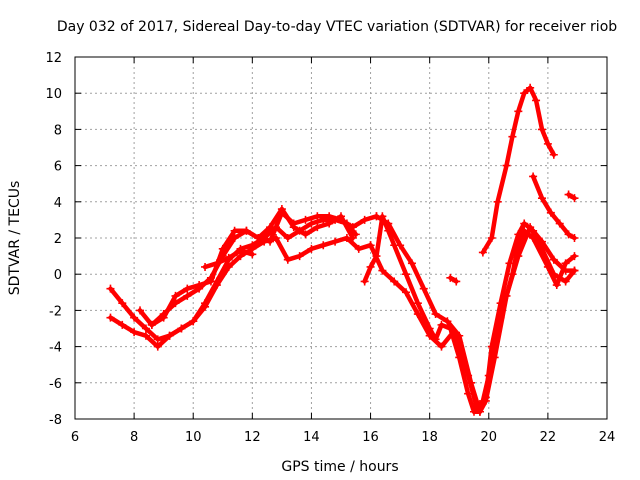 The image size is (640, 480). Describe the element at coordinates (252, 437) in the screenshot. I see `x-tick-label: 12` at that location.